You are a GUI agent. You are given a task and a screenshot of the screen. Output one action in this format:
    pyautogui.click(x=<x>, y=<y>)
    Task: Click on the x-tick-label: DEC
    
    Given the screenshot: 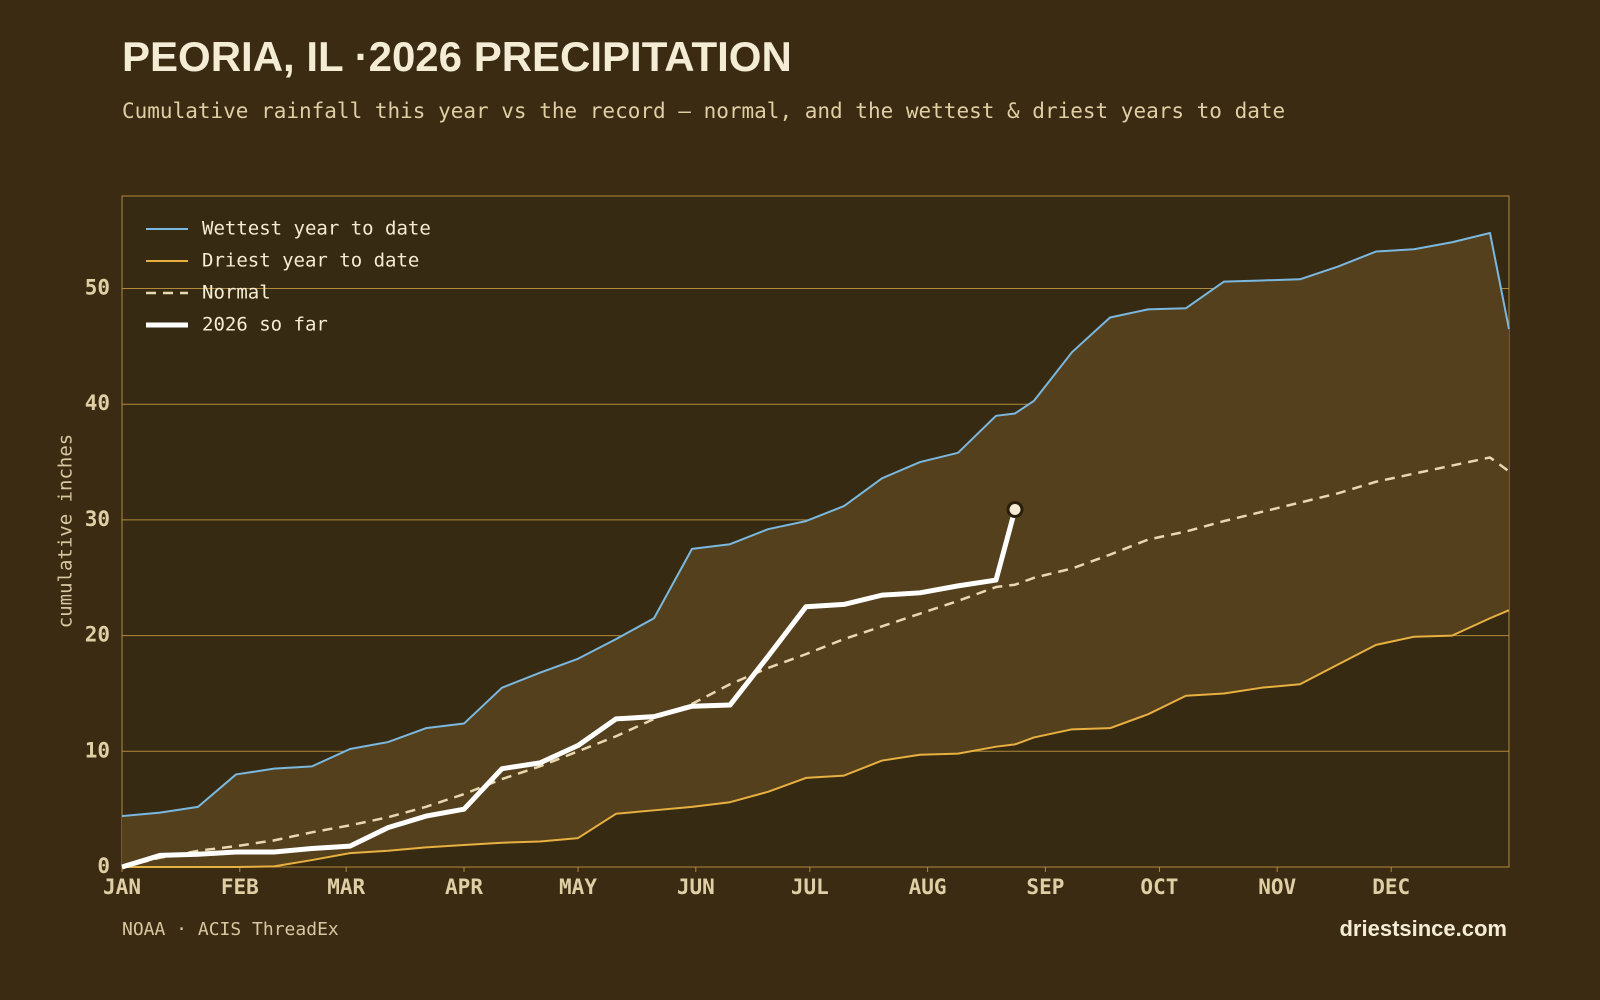 What is the action you would take?
    pyautogui.click(x=1391, y=887)
    